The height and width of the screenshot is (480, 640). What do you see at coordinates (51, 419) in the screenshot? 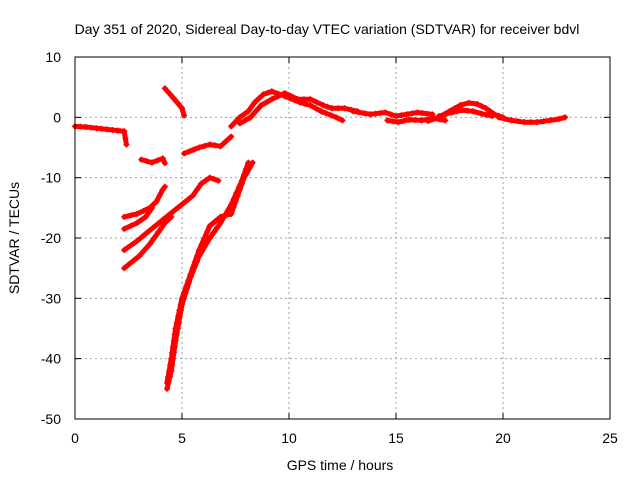
I see `y-tick-label: -50` at bounding box center [51, 419].